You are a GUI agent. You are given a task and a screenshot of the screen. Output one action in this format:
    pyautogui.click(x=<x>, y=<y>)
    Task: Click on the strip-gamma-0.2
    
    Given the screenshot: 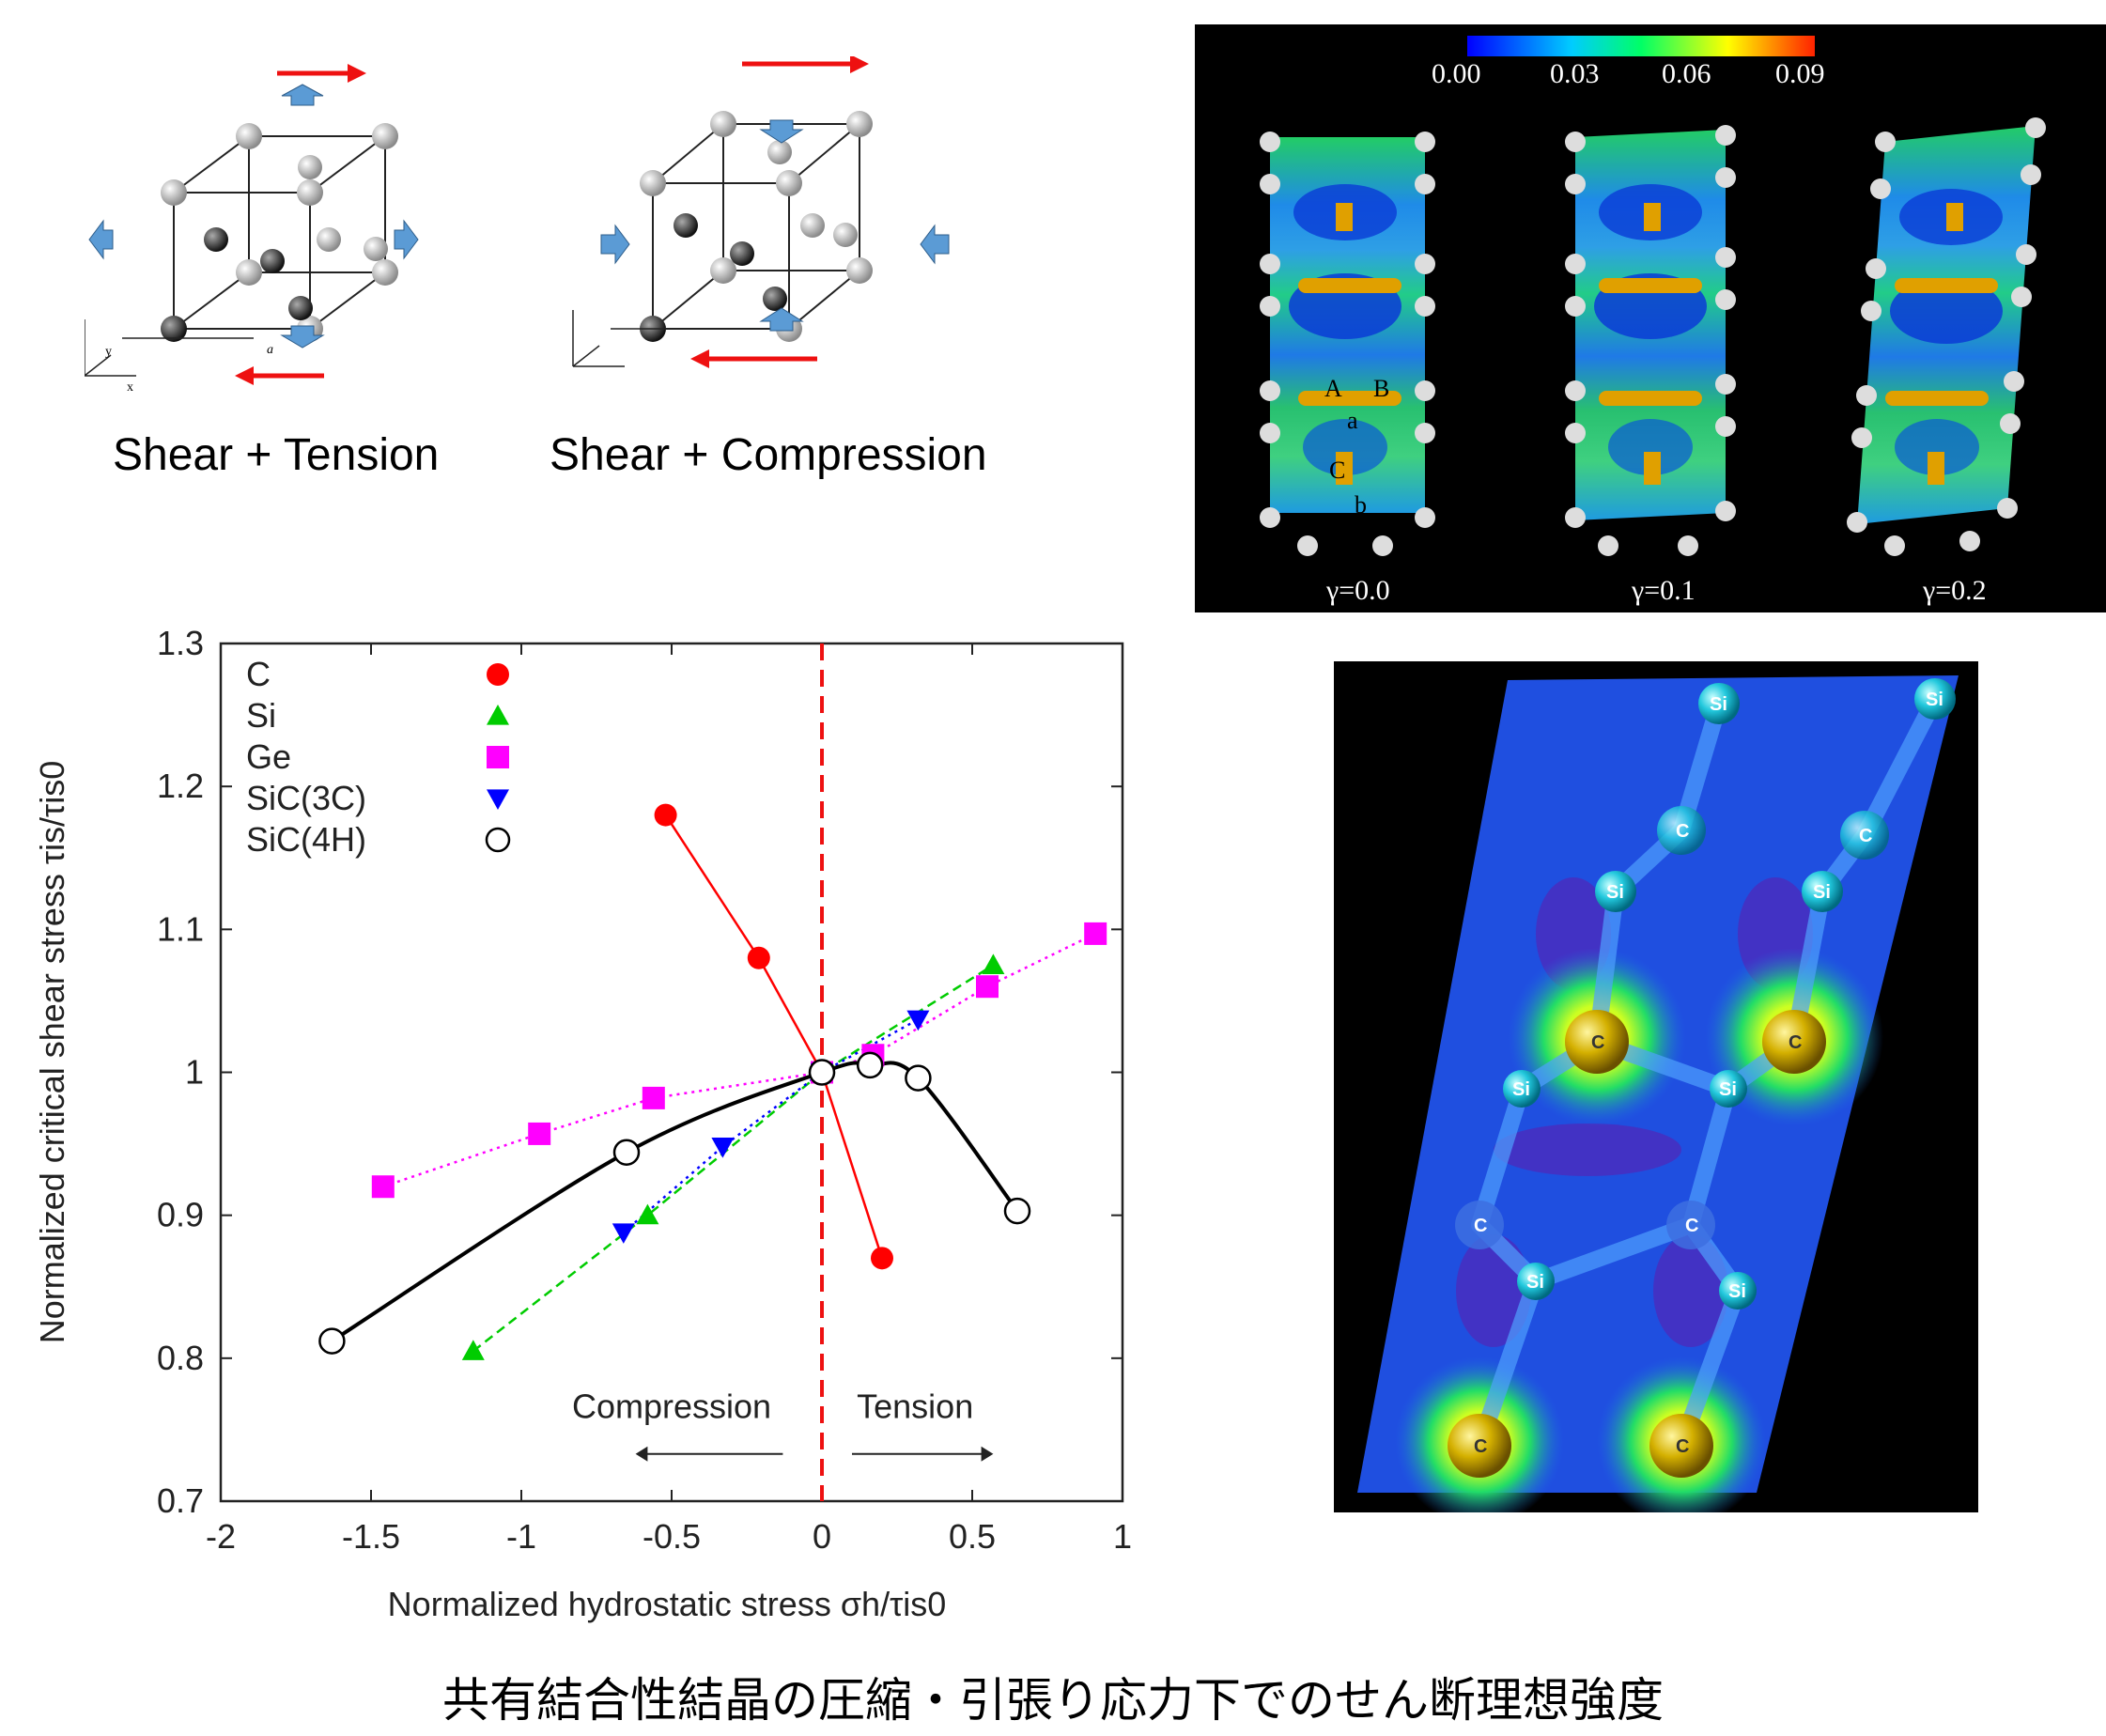 What is the action you would take?
    pyautogui.click(x=1946, y=336)
    